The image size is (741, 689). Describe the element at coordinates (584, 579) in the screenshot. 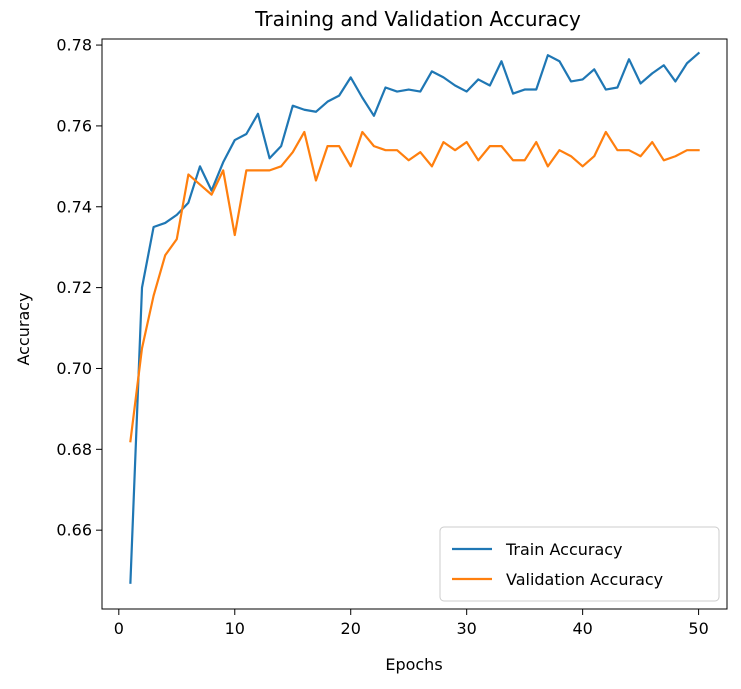

I see `legend-entry-label: Validation Accuracy` at that location.